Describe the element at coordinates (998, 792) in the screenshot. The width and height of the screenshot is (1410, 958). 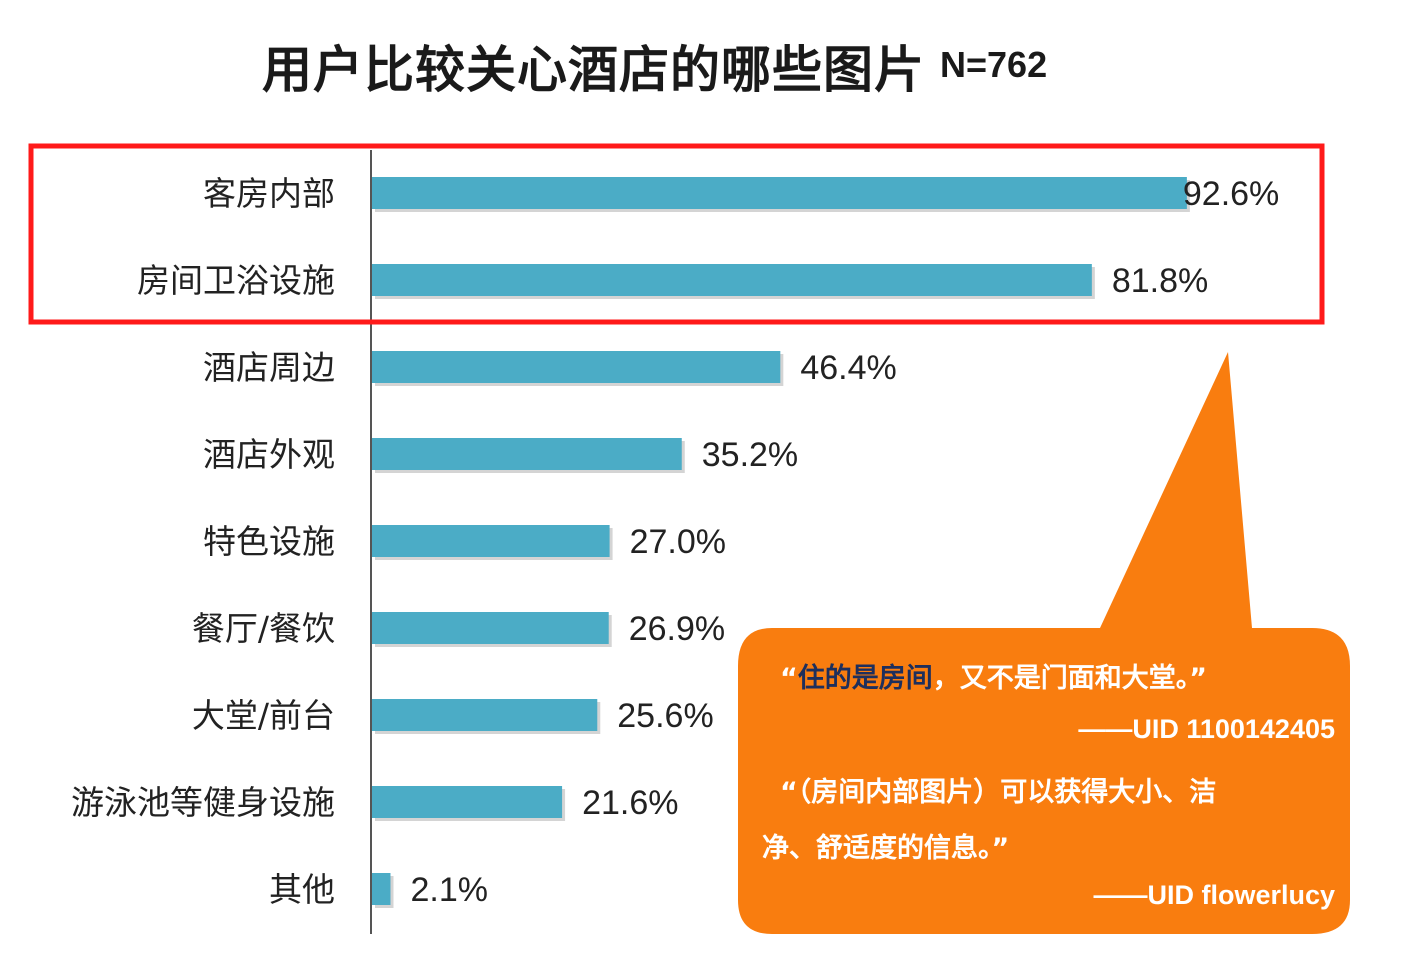
I see `quote-2-line-1: “（房间内部图片）可以获得大小、洁` at that location.